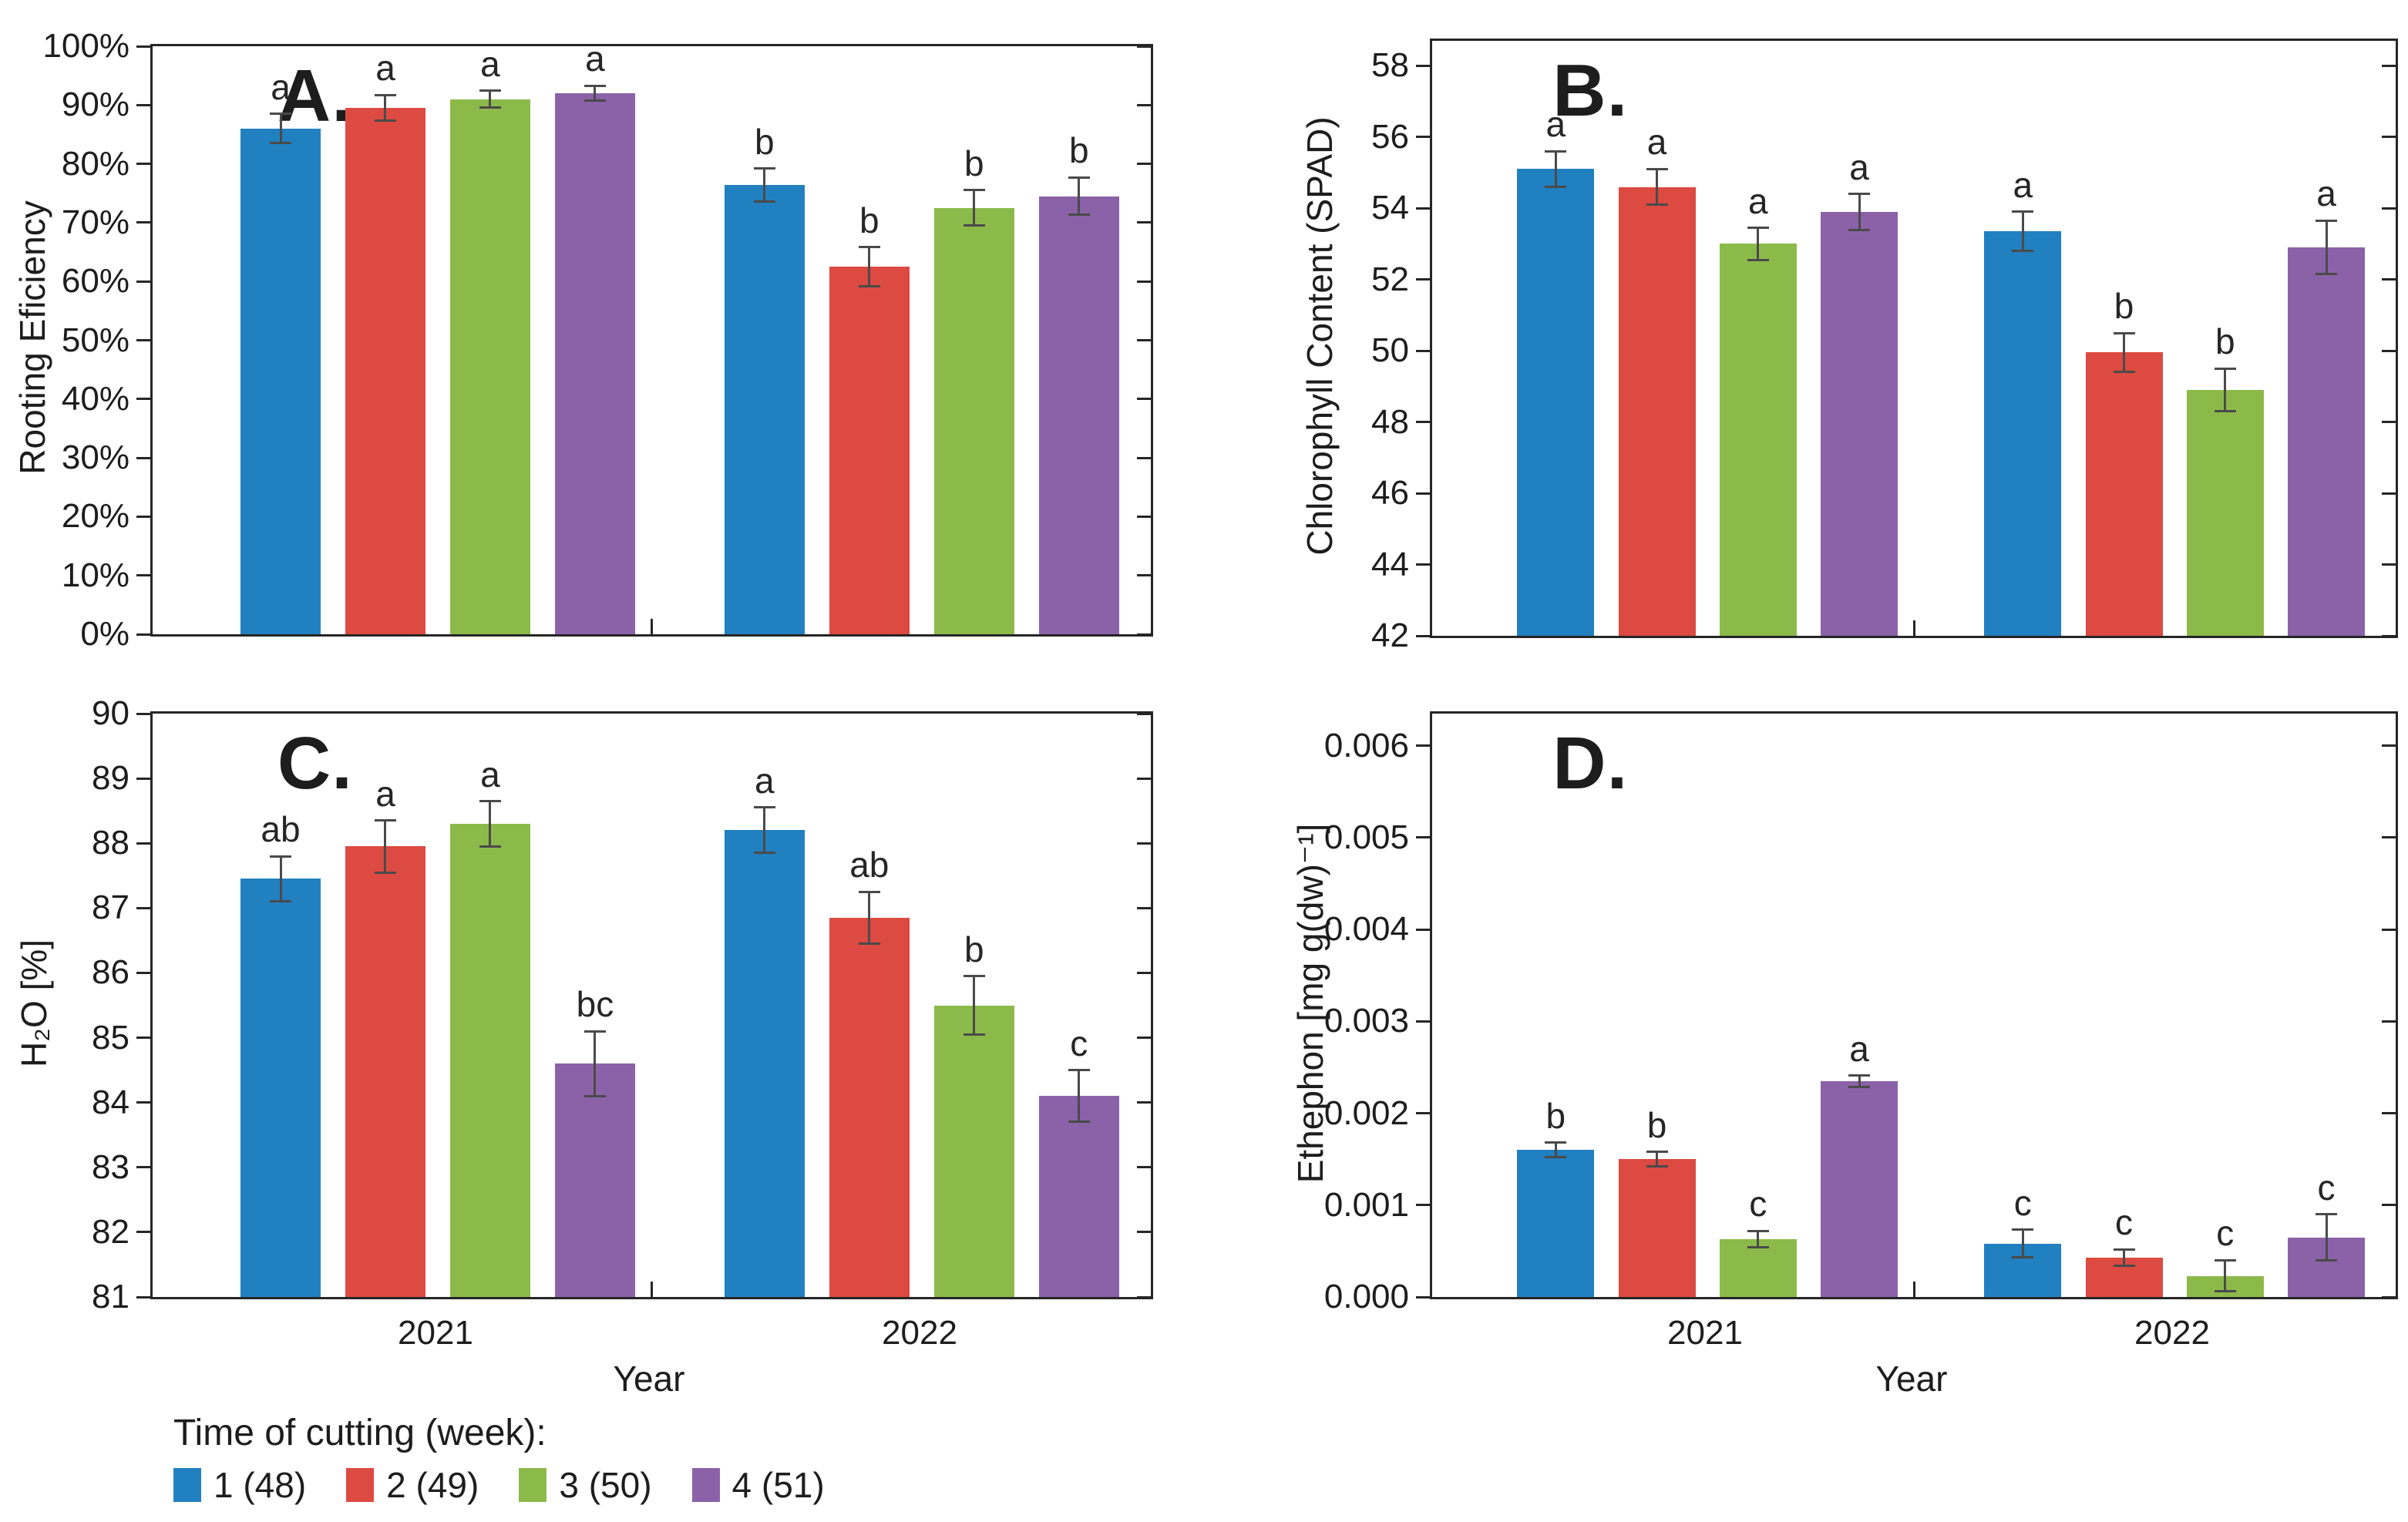  What do you see at coordinates (85, 46) in the screenshot?
I see `y-tick-label: 100%` at bounding box center [85, 46].